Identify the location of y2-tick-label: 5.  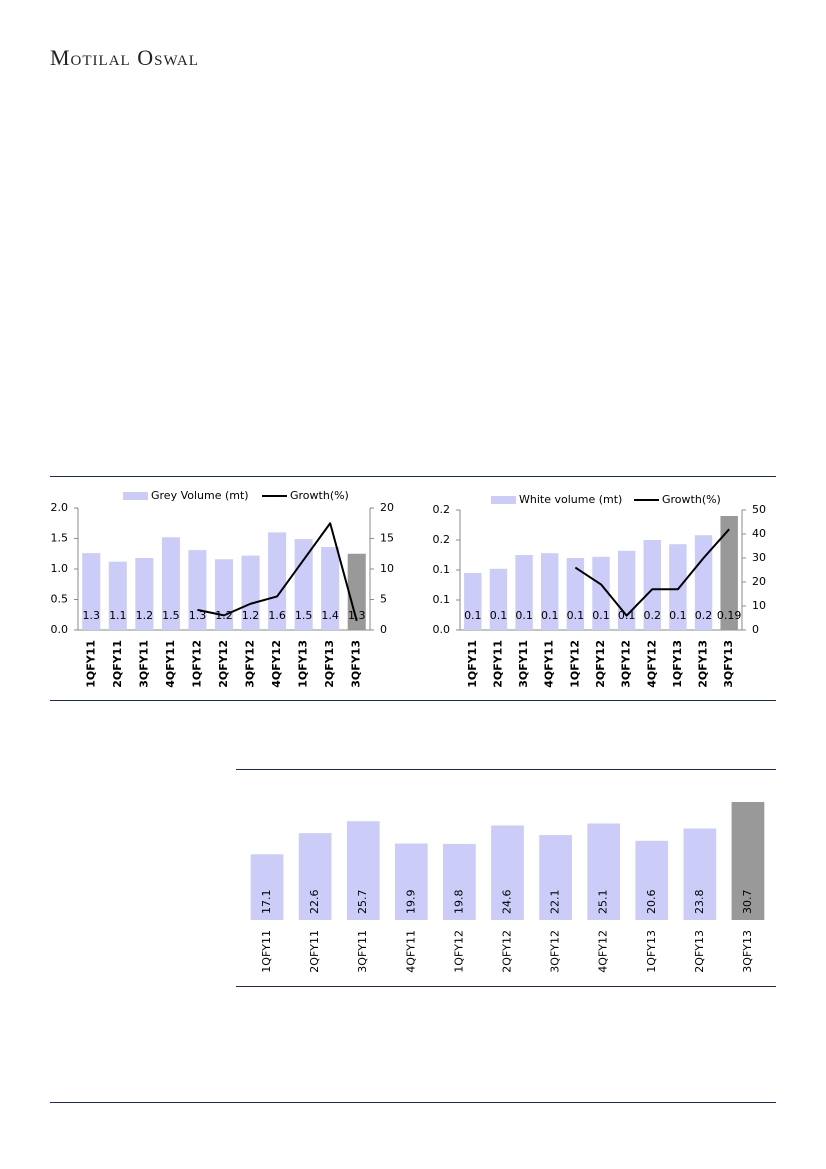
(383, 599).